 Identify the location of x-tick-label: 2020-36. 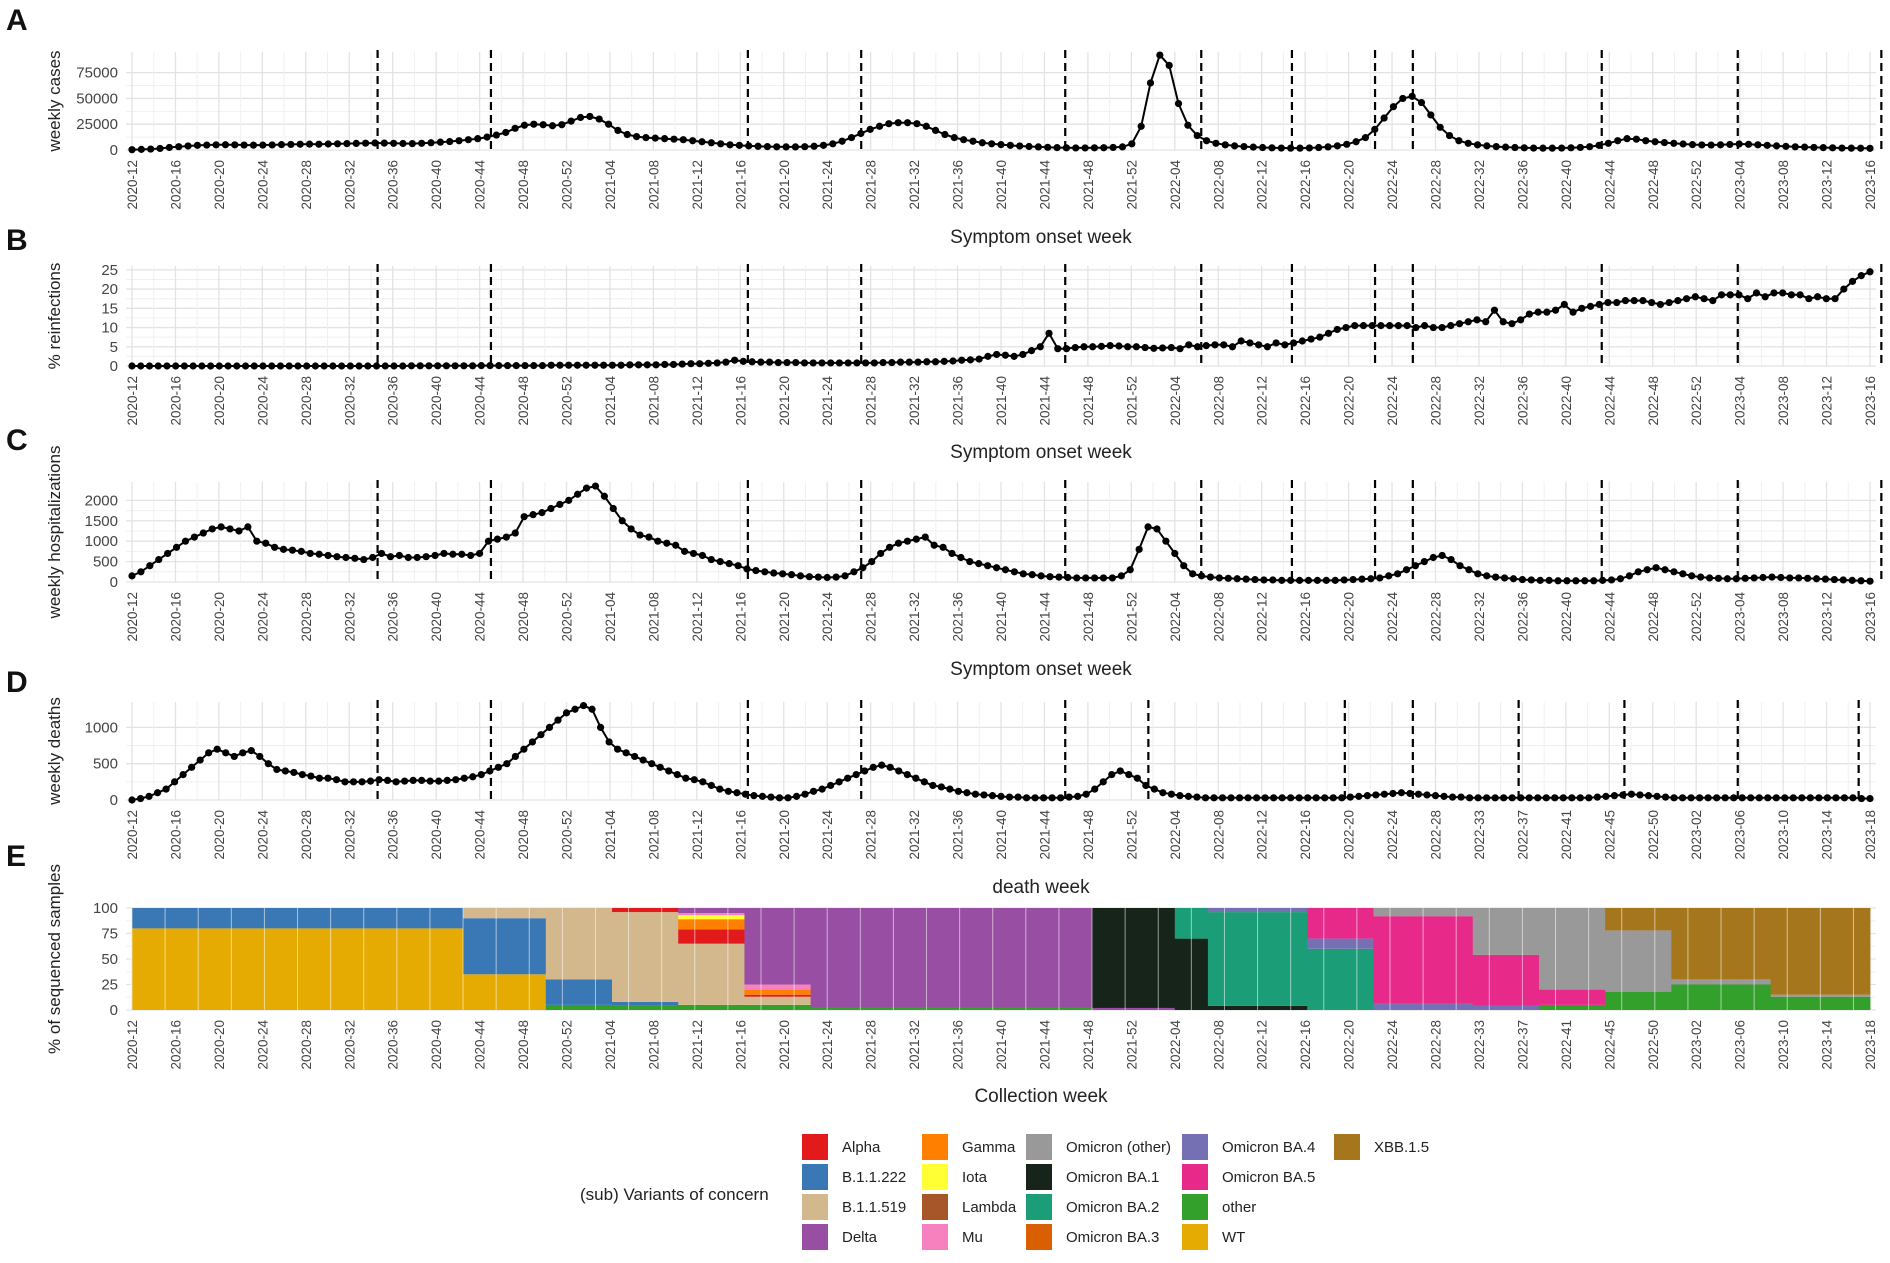
(393, 401).